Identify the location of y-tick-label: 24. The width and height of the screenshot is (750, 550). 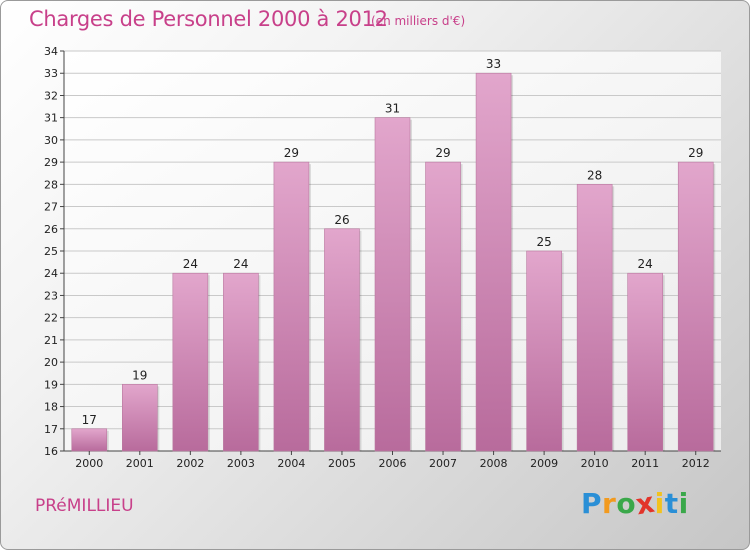
(51, 273).